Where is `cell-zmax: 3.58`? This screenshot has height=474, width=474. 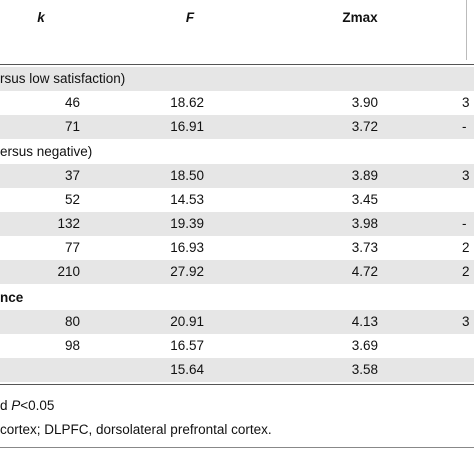 cell-zmax: 3.58 is located at coordinates (364, 369).